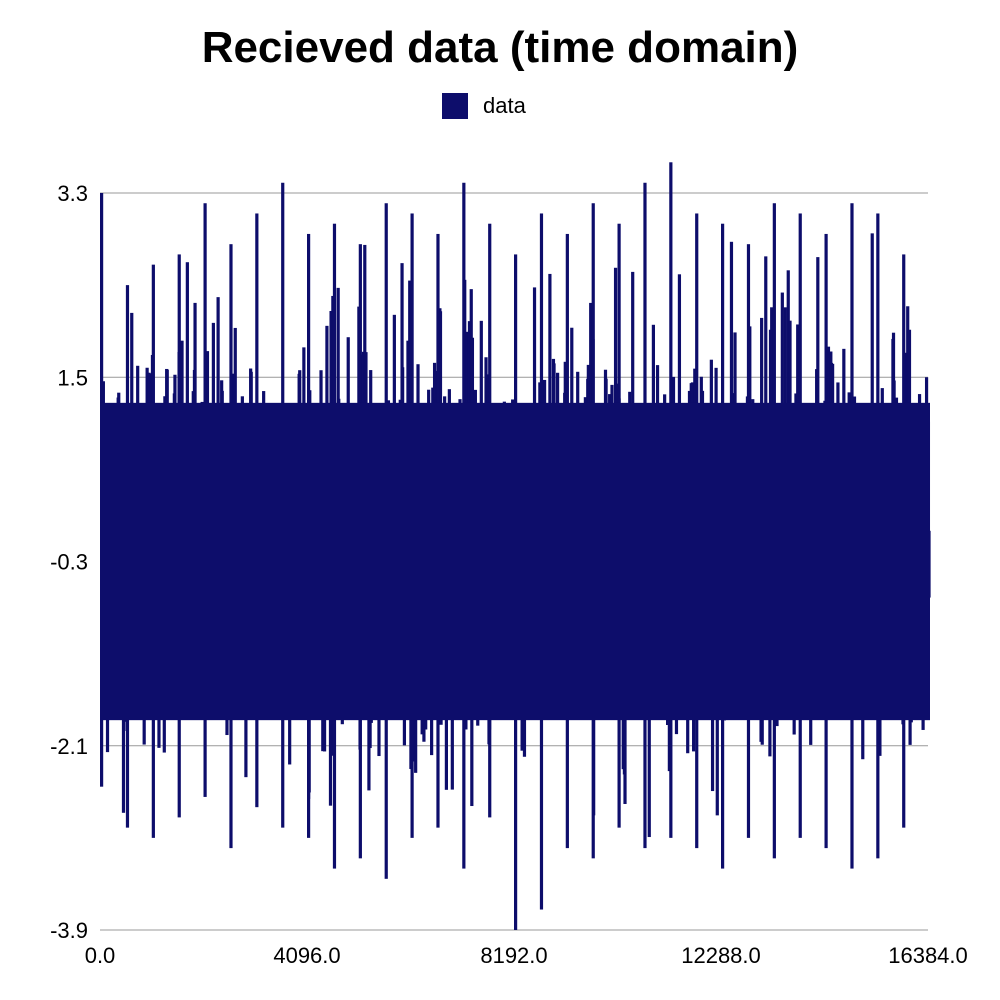 The height and width of the screenshot is (1000, 1000). What do you see at coordinates (505, 105) in the screenshot?
I see `legend-label-data: data` at bounding box center [505, 105].